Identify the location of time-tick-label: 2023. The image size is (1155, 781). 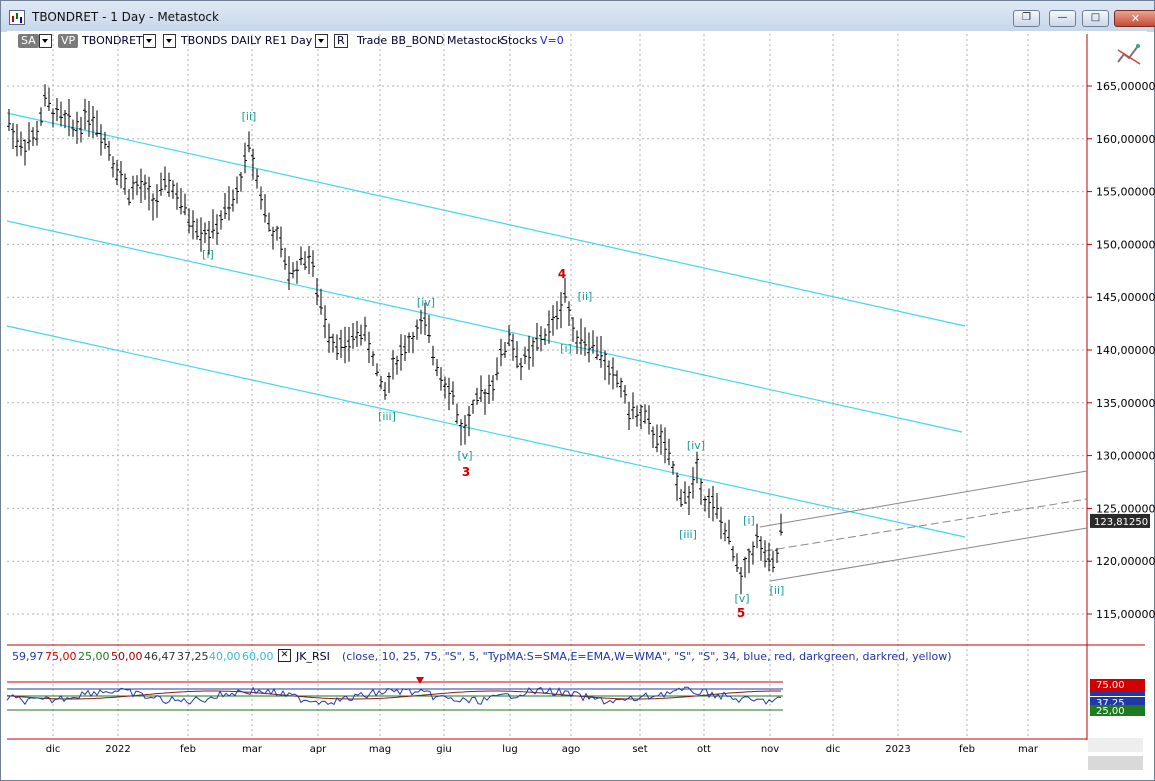
(897, 749).